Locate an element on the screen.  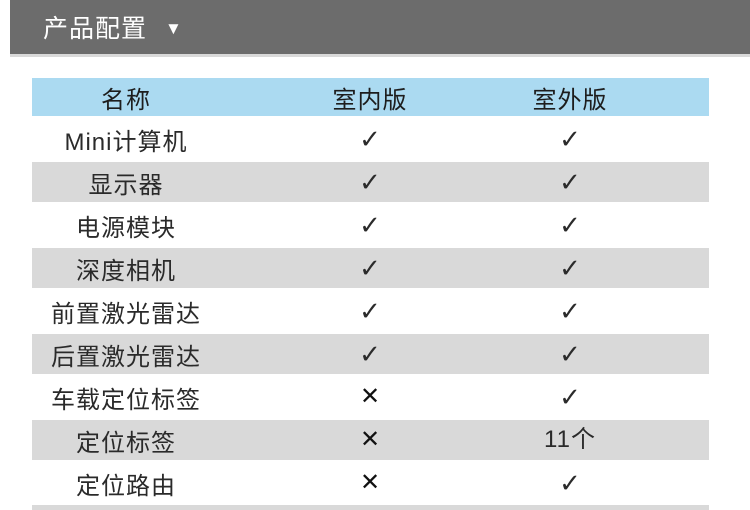
row-name: 电源模块 is located at coordinates (126, 228).